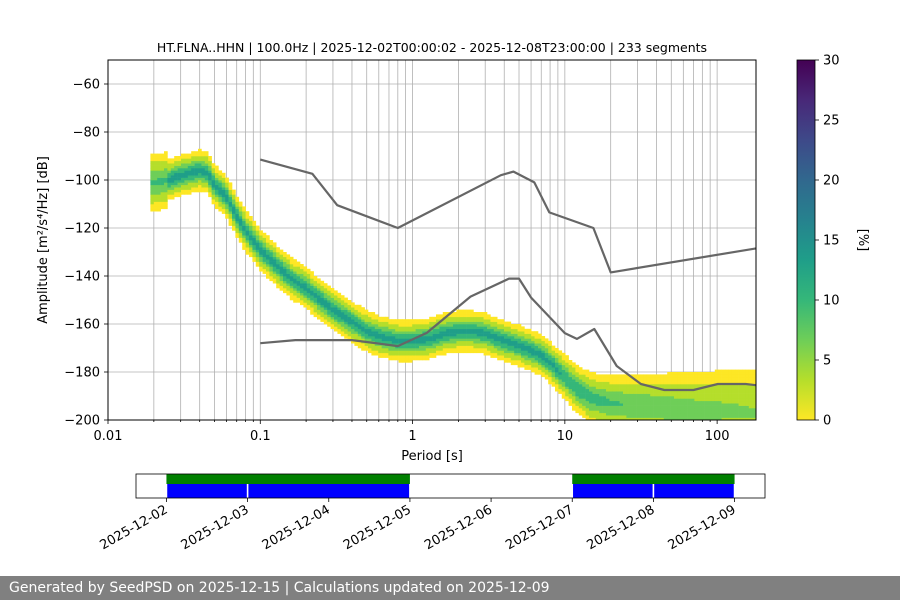  I want to click on y-tick-label: −200, so click(82, 421).